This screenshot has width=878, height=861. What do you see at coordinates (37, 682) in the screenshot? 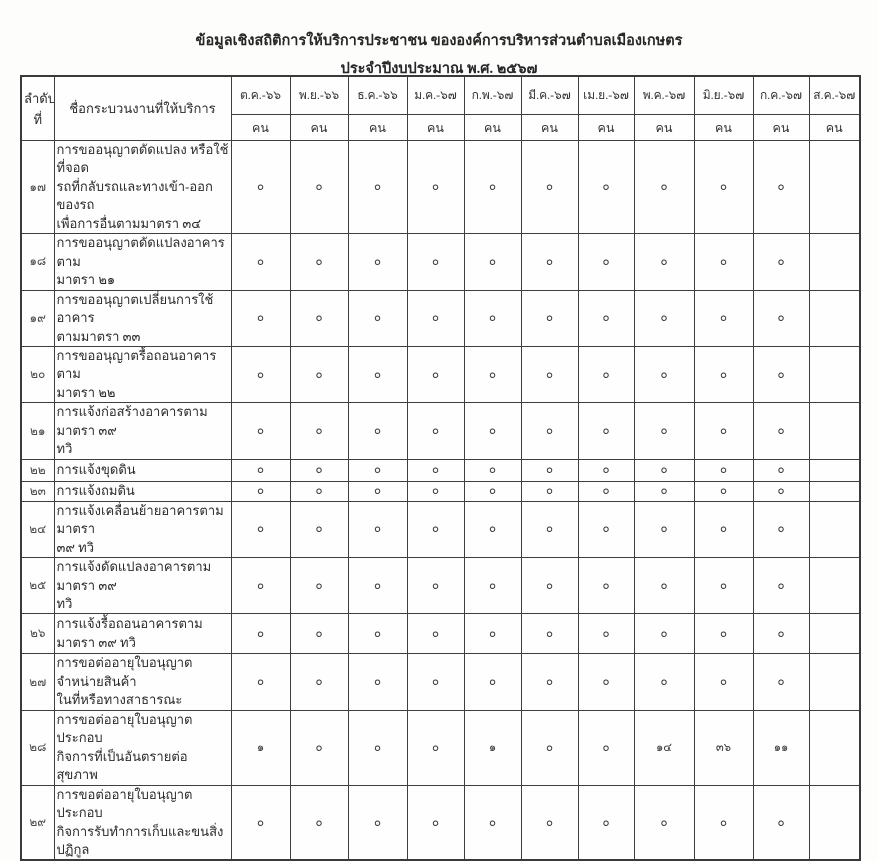
I see `row-number-cell: ๒๗` at bounding box center [37, 682].